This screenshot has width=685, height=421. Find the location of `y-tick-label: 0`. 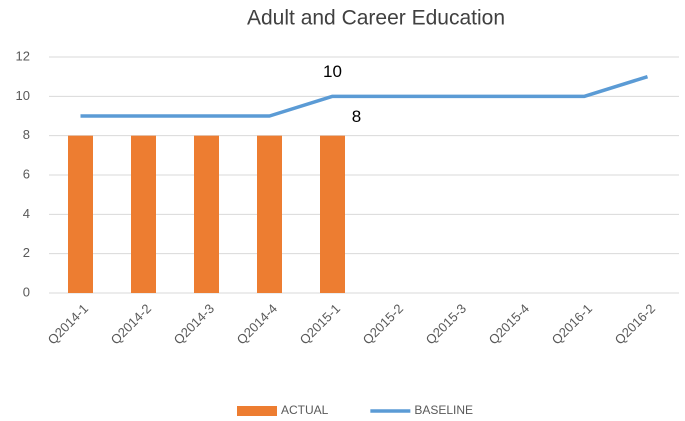

y-tick-label: 0 is located at coordinates (26, 291).